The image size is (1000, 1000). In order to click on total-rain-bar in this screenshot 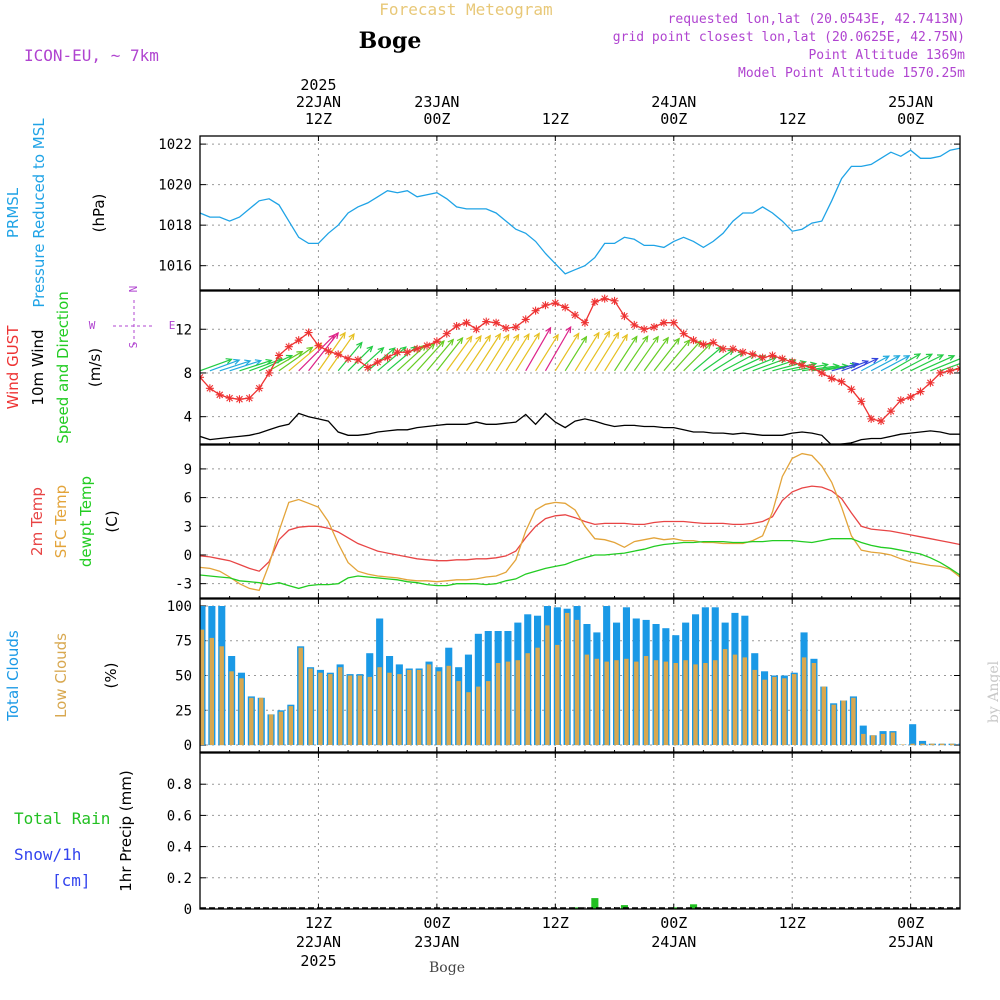, I will do `click(595, 903)`.